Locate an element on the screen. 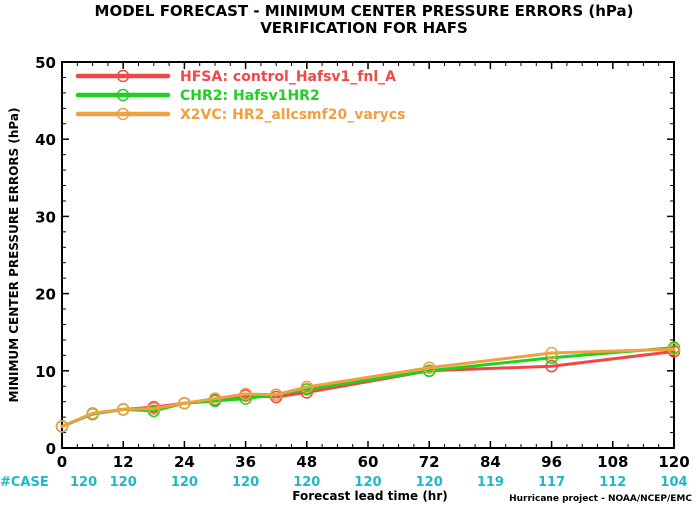 Image resolution: width=700 pixels, height=506 pixels. x-tick-label: 36 is located at coordinates (245, 462).